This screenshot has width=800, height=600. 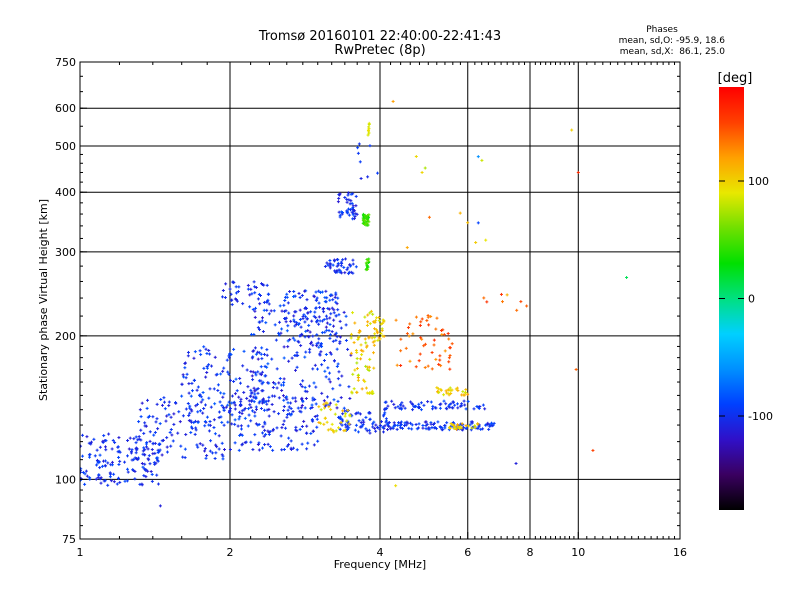 I want to click on stats-heading: Phases, so click(x=662, y=30).